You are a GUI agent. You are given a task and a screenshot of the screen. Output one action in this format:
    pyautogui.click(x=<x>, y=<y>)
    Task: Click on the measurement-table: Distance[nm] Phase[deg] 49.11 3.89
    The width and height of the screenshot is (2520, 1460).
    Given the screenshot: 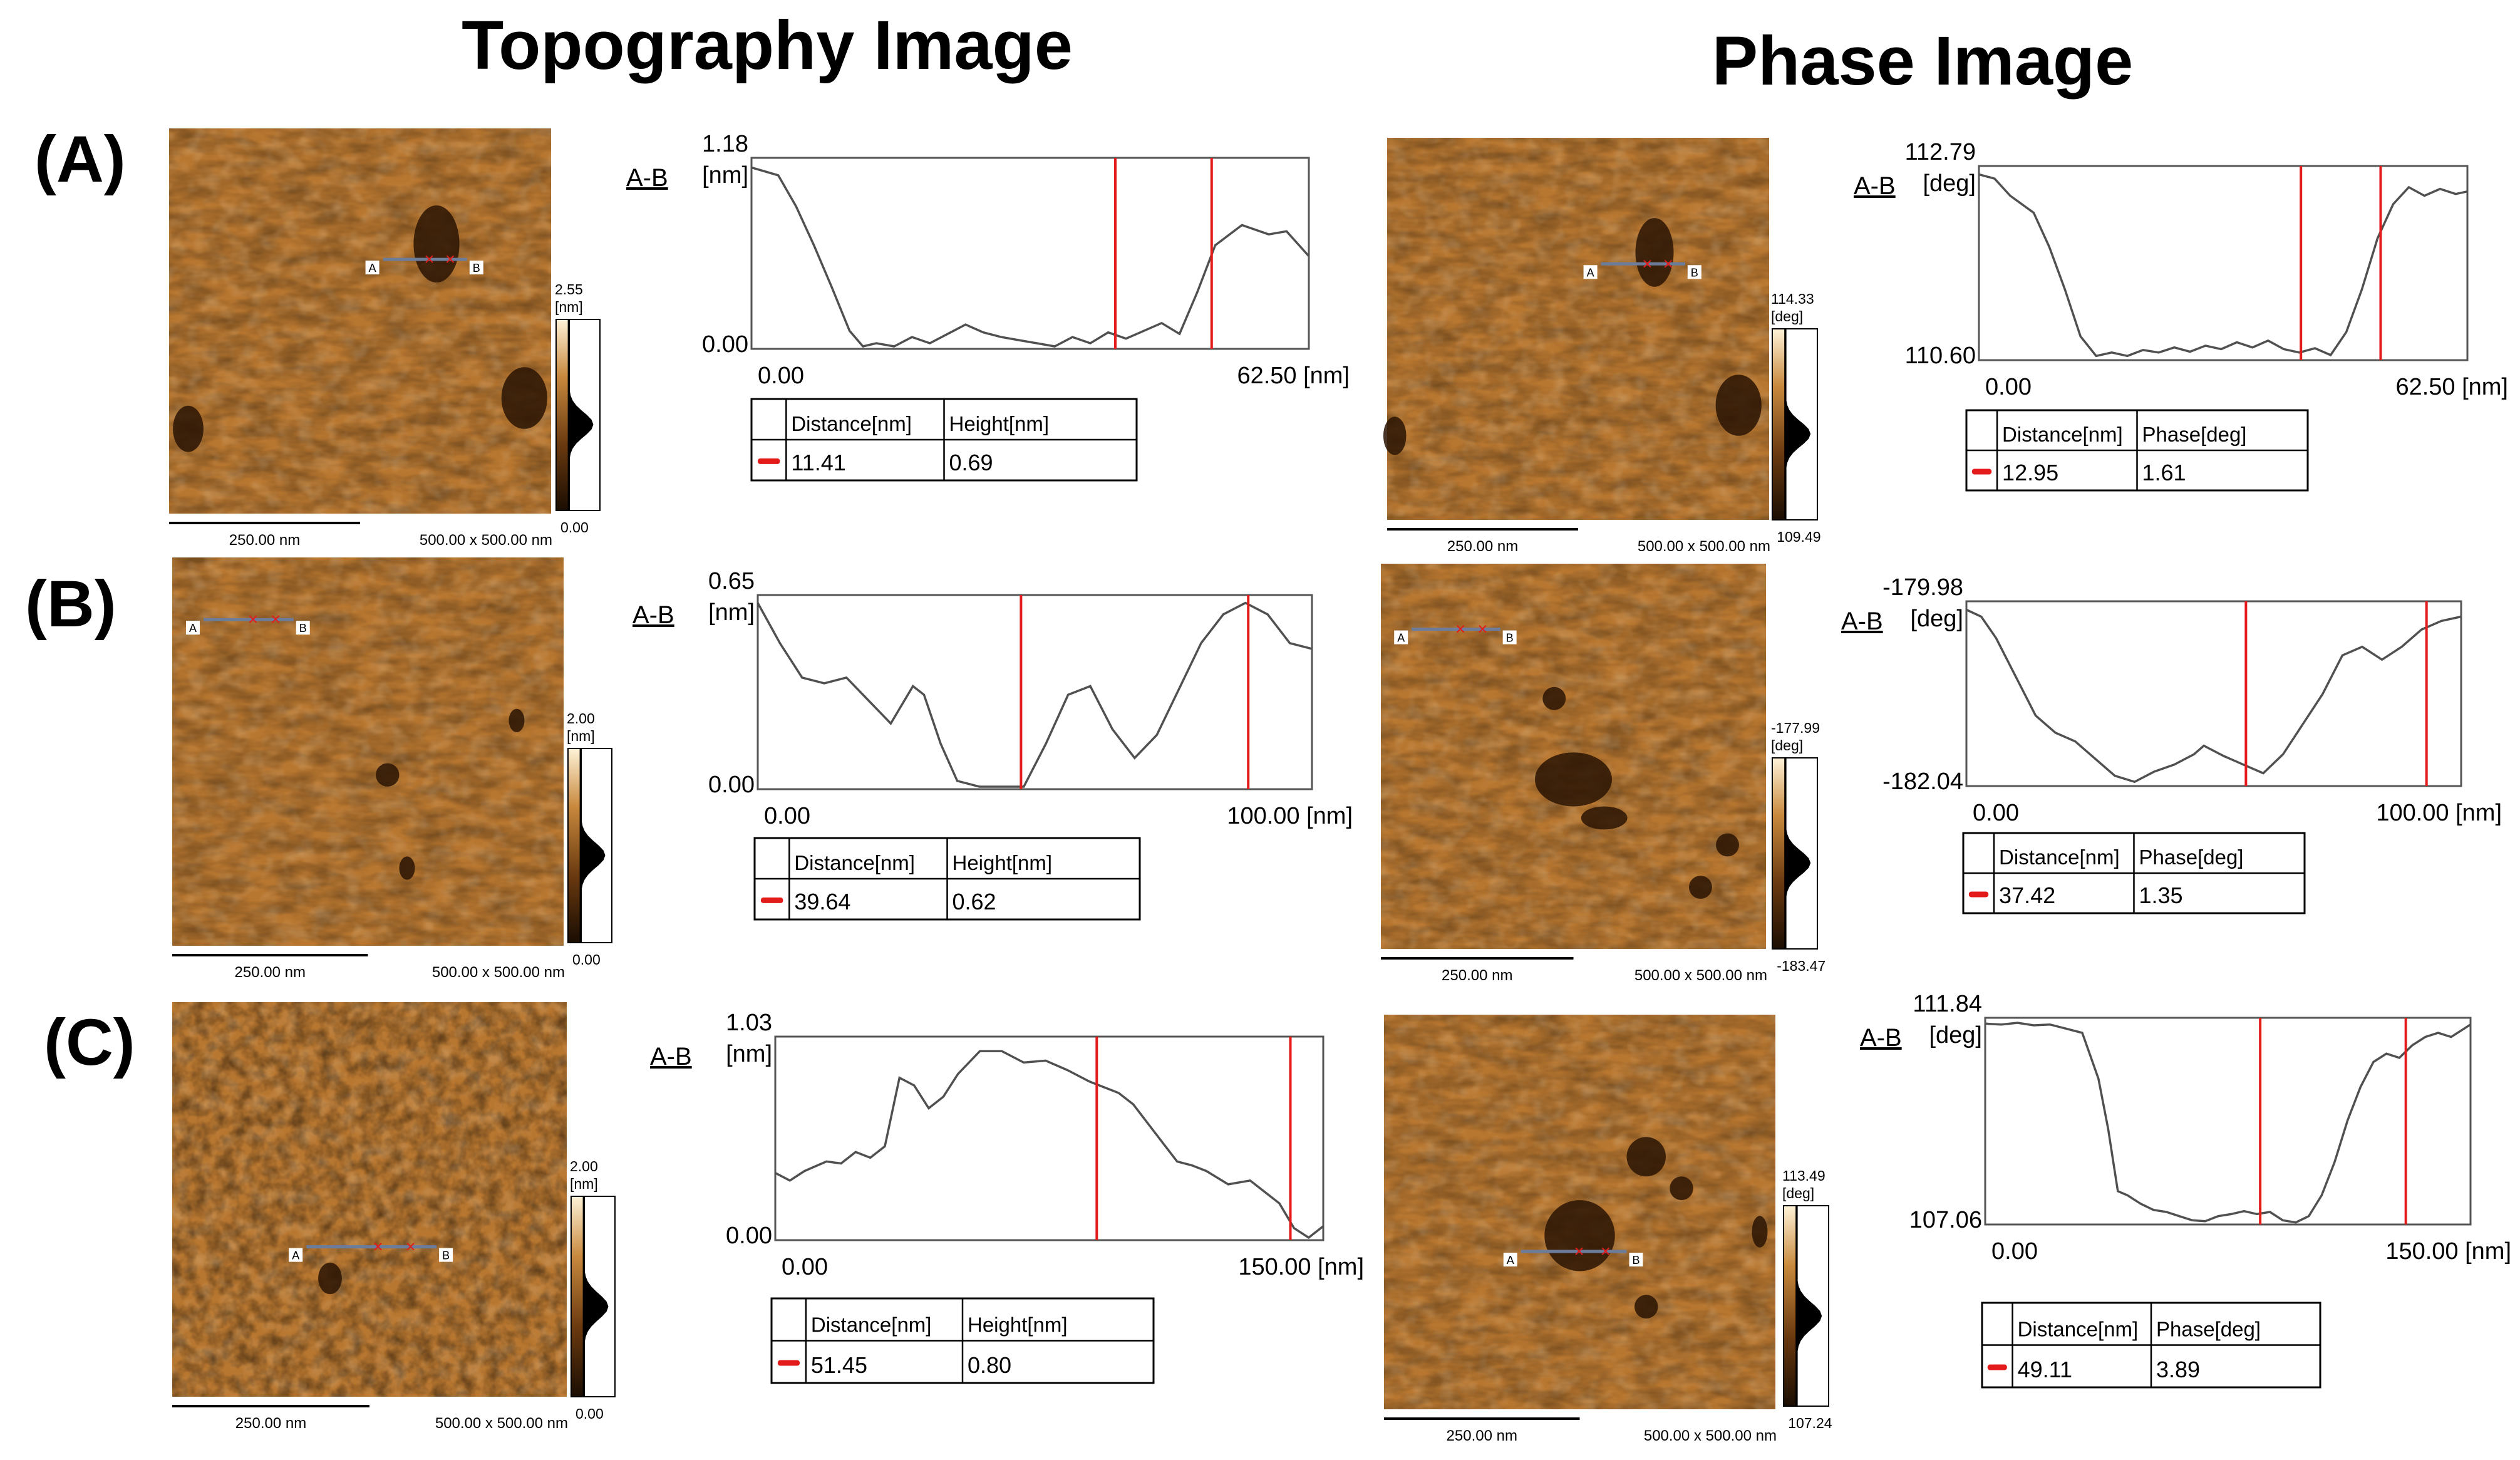 What is the action you would take?
    pyautogui.click(x=2151, y=1345)
    